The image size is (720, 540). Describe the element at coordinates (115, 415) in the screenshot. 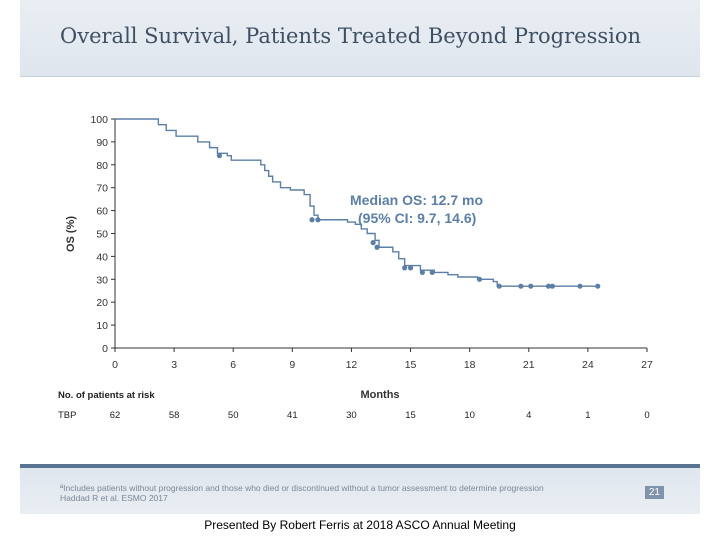

I see `risk-value: 62` at that location.